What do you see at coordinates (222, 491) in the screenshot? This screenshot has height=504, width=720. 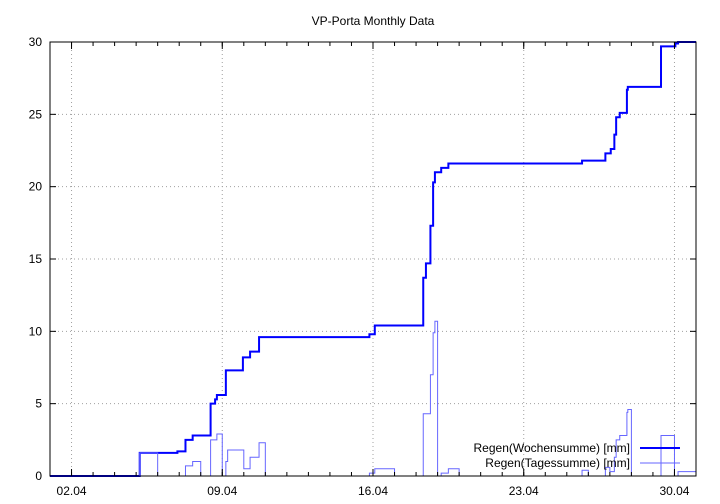 I see `x-tick-label: 09.04` at bounding box center [222, 491].